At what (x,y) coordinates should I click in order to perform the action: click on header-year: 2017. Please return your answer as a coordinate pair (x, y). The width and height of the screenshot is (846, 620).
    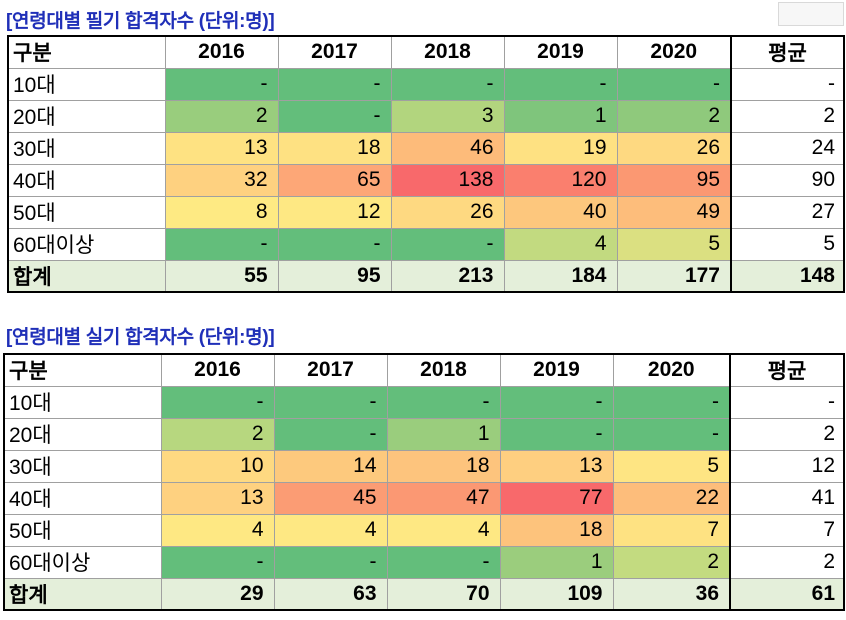
    Looking at the image, I should click on (330, 370).